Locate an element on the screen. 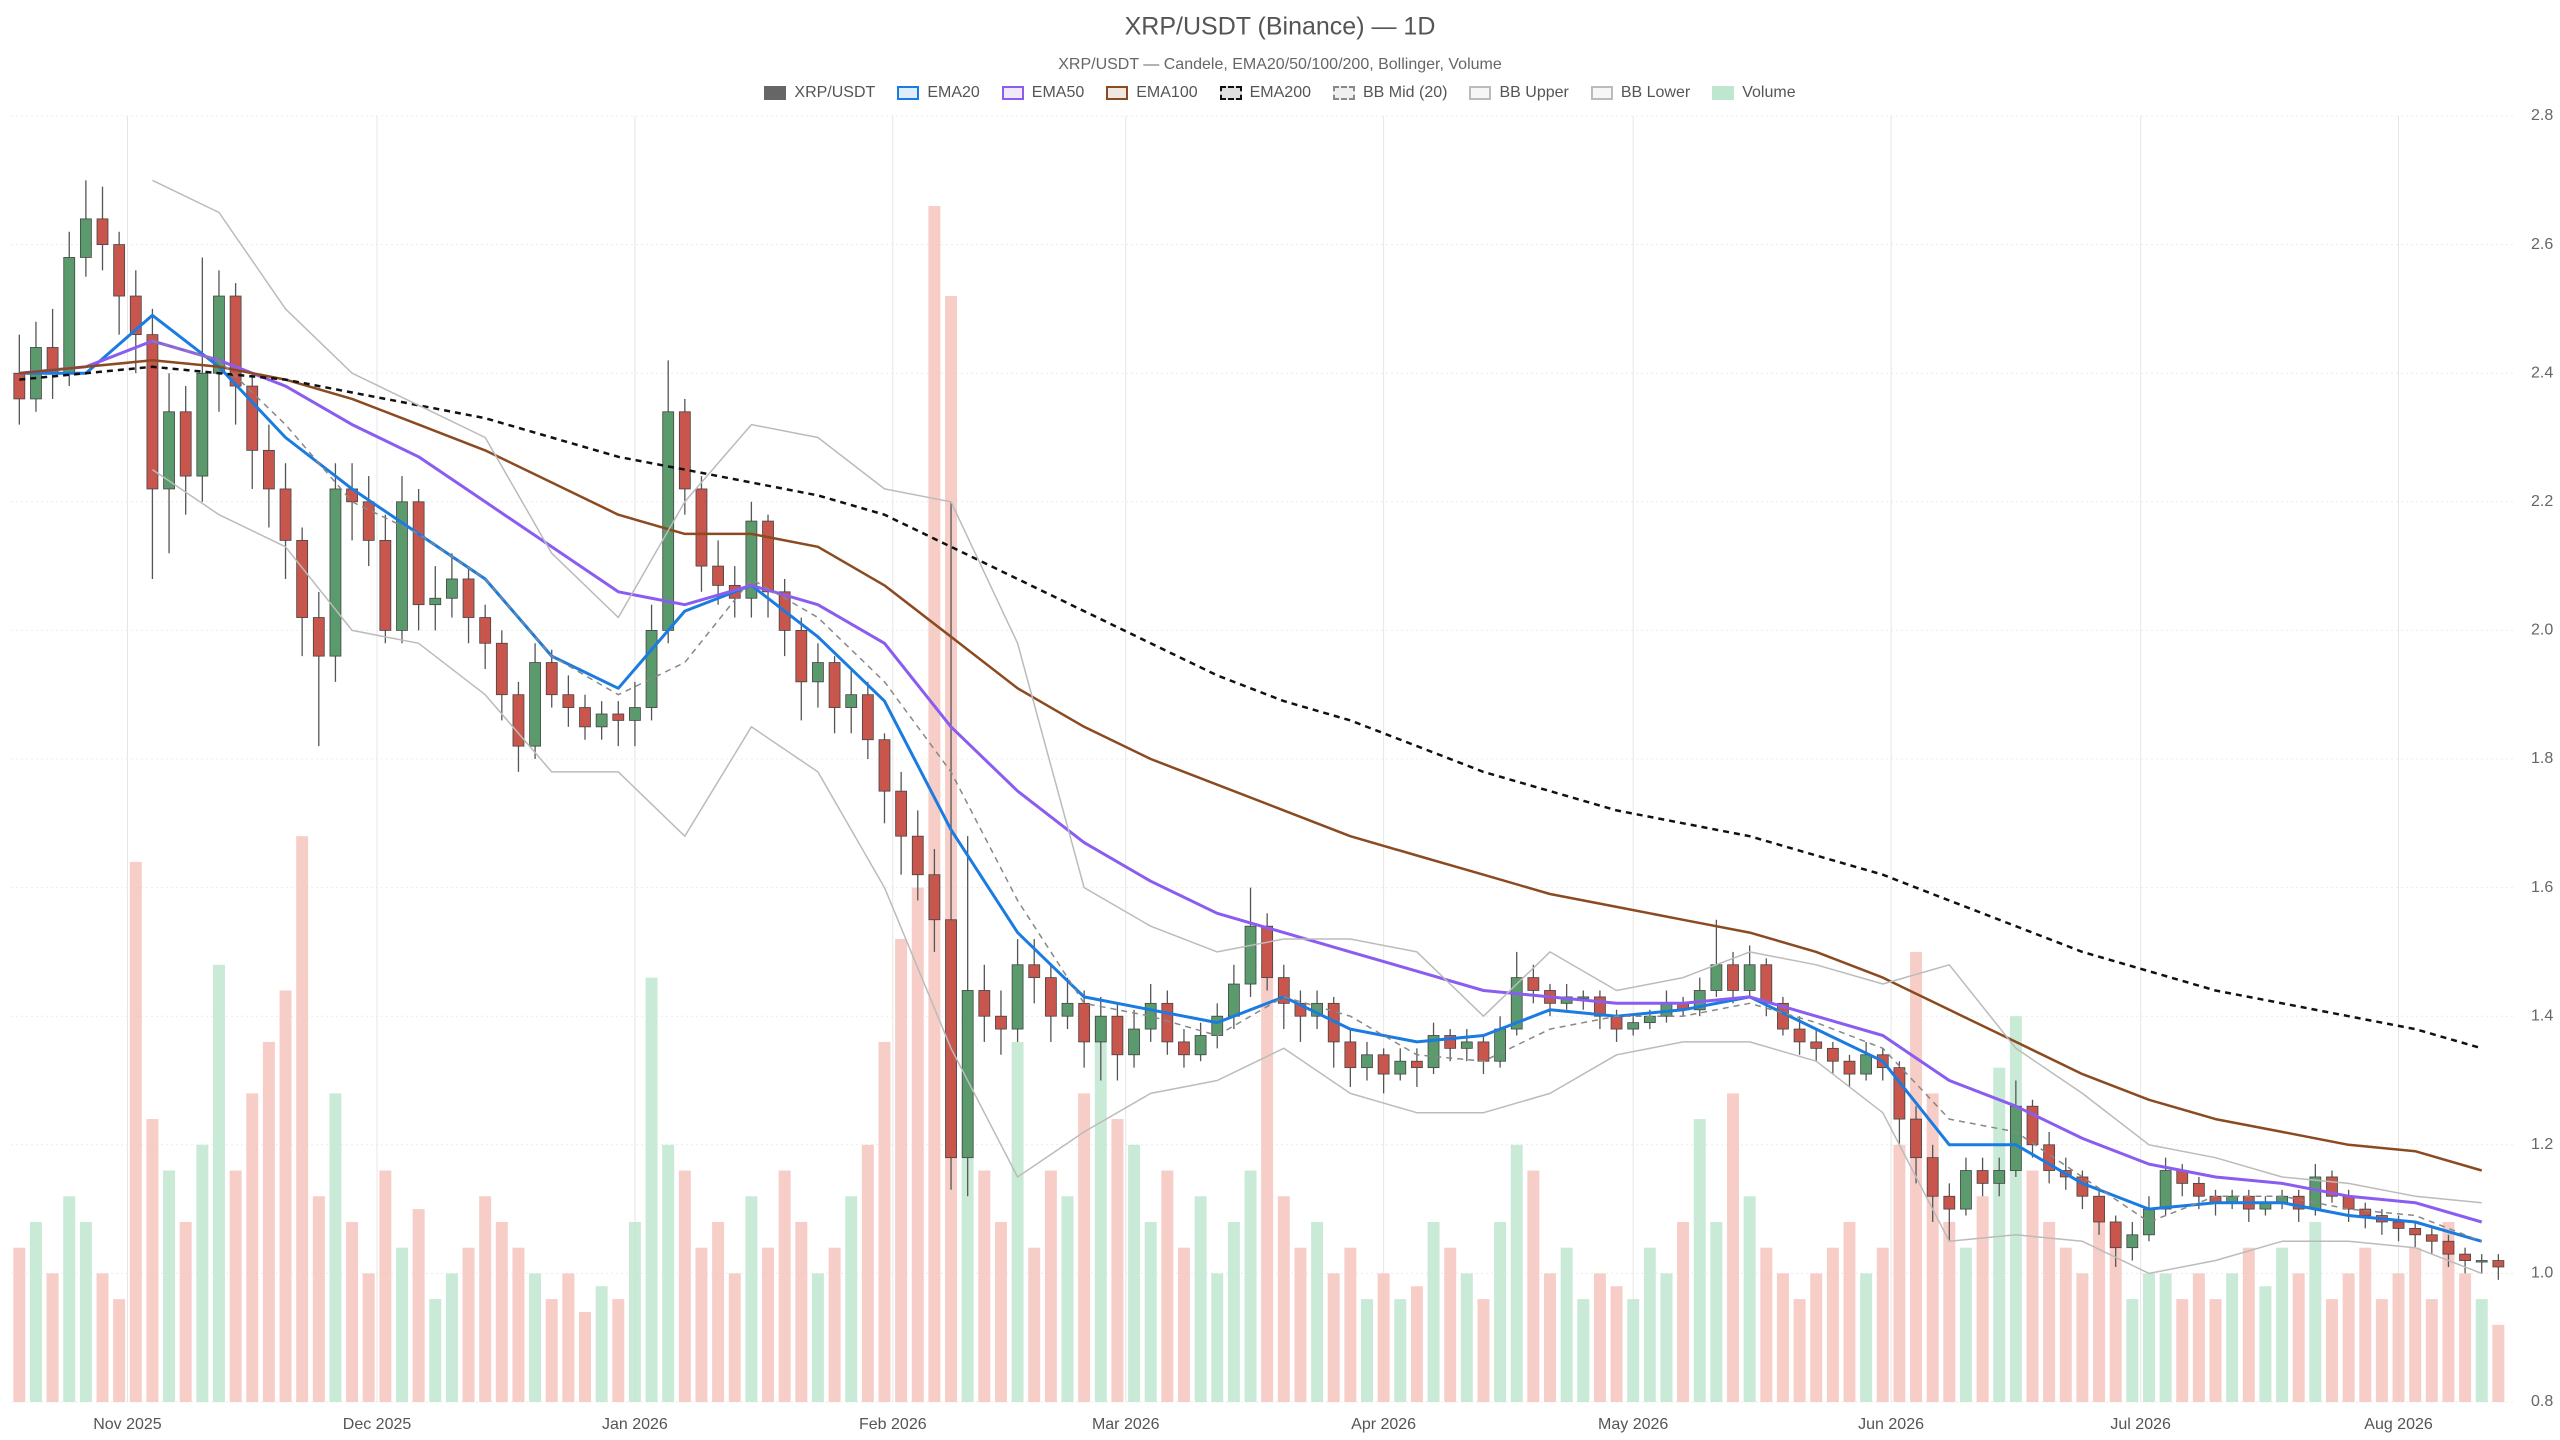 This screenshot has height=1440, width=2560. legend-item: BB Lower is located at coordinates (1640, 93).